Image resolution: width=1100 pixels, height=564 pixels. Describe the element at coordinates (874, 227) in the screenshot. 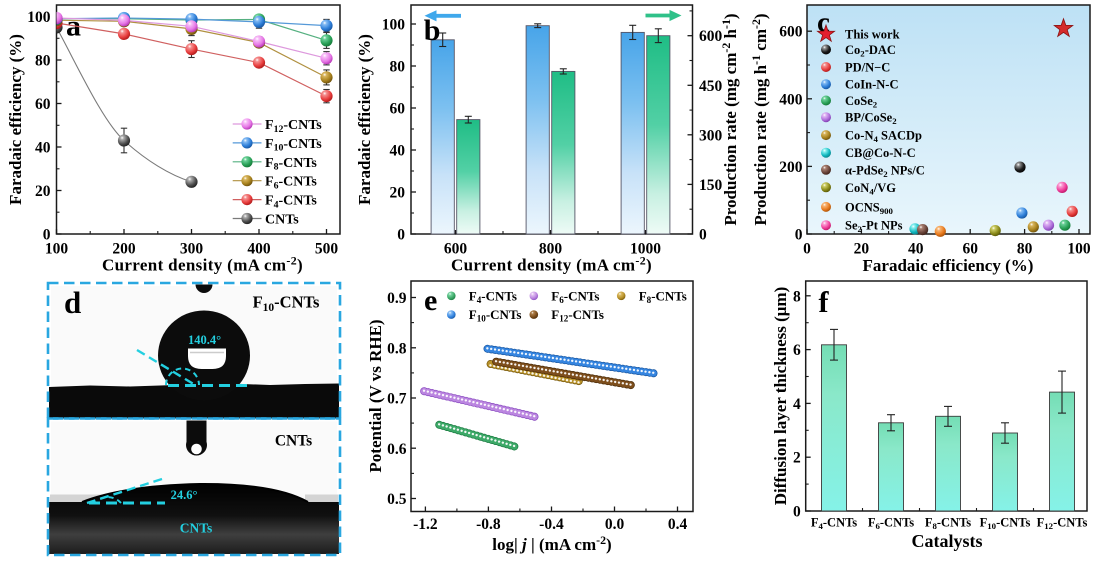

I see `svg-text: Se2​-Pt NPs` at that location.